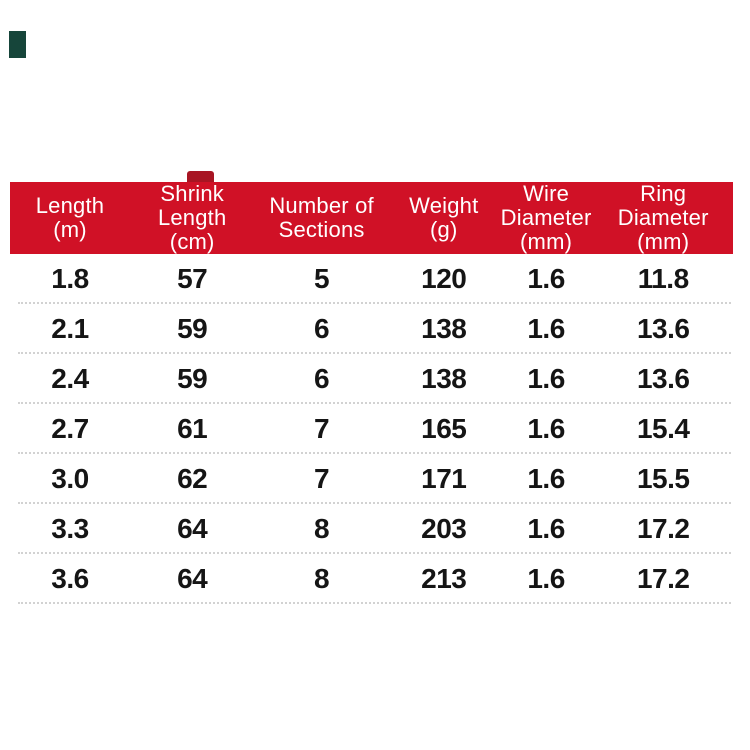 This screenshot has height=750, width=750. Describe the element at coordinates (322, 278) in the screenshot. I see `table-cell: 5` at that location.